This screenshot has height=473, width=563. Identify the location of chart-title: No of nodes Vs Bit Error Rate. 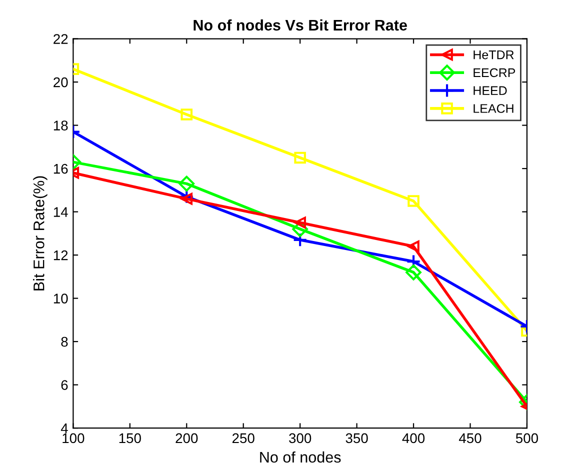
(300, 25).